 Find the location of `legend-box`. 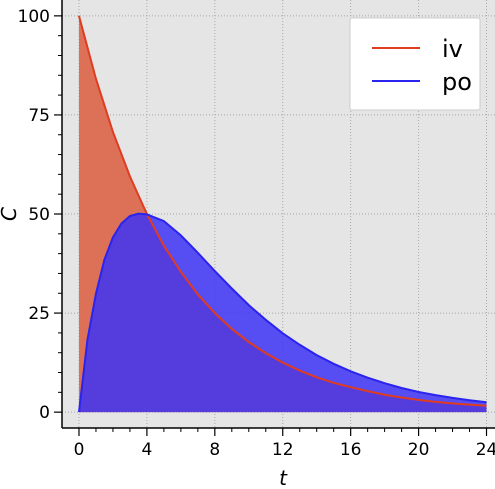

legend-box is located at coordinates (415, 64).